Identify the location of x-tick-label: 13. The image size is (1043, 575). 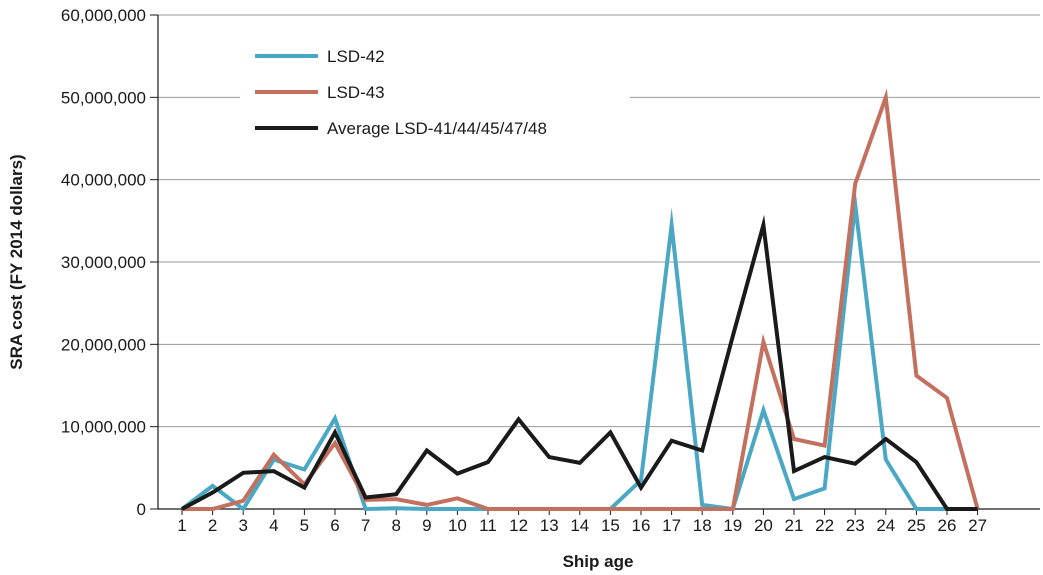
(549, 525).